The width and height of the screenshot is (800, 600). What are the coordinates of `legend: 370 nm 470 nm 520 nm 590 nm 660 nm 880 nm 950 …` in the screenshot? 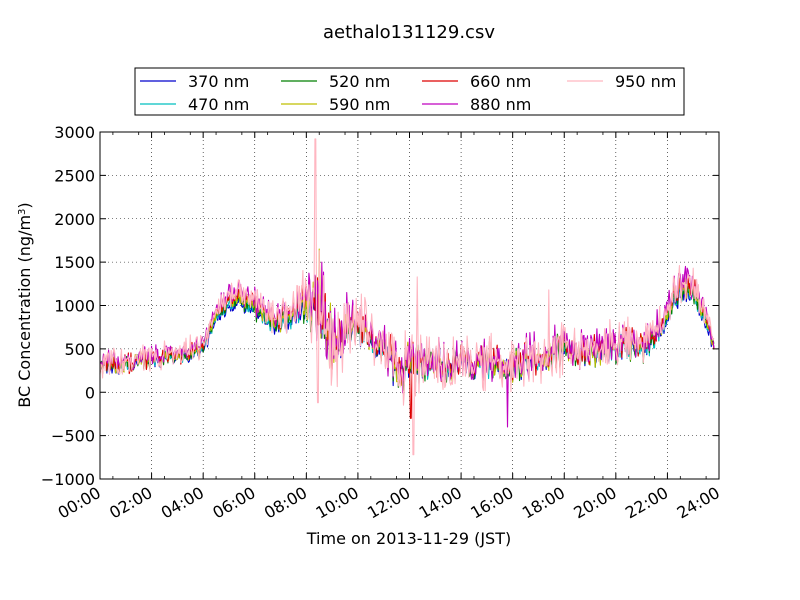 It's located at (409, 91).